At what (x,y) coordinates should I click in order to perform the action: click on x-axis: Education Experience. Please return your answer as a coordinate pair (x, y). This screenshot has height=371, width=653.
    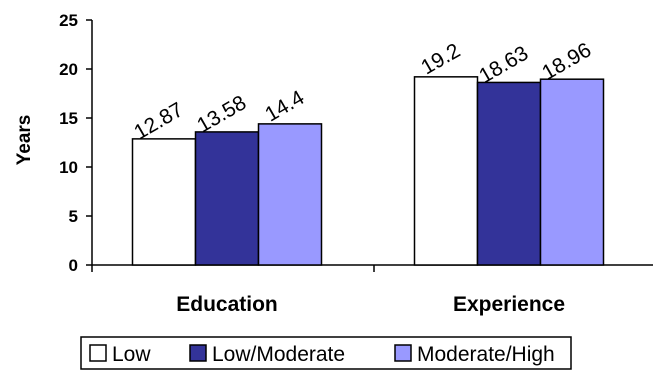
    Looking at the image, I should click on (372, 290).